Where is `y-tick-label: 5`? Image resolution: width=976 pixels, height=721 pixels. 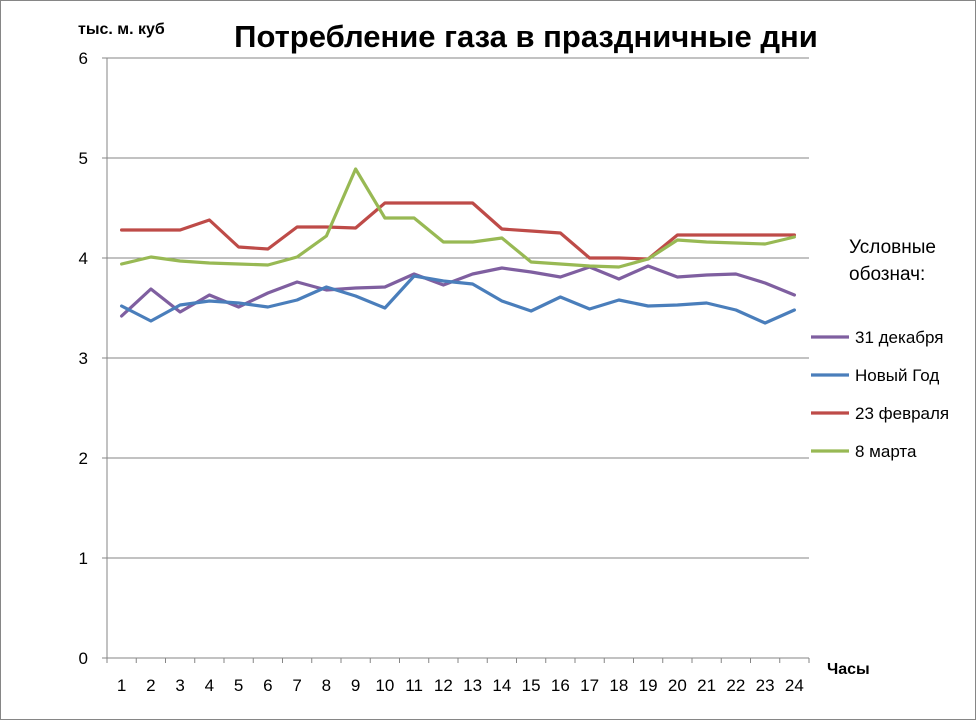
y-tick-label: 5 is located at coordinates (83, 158).